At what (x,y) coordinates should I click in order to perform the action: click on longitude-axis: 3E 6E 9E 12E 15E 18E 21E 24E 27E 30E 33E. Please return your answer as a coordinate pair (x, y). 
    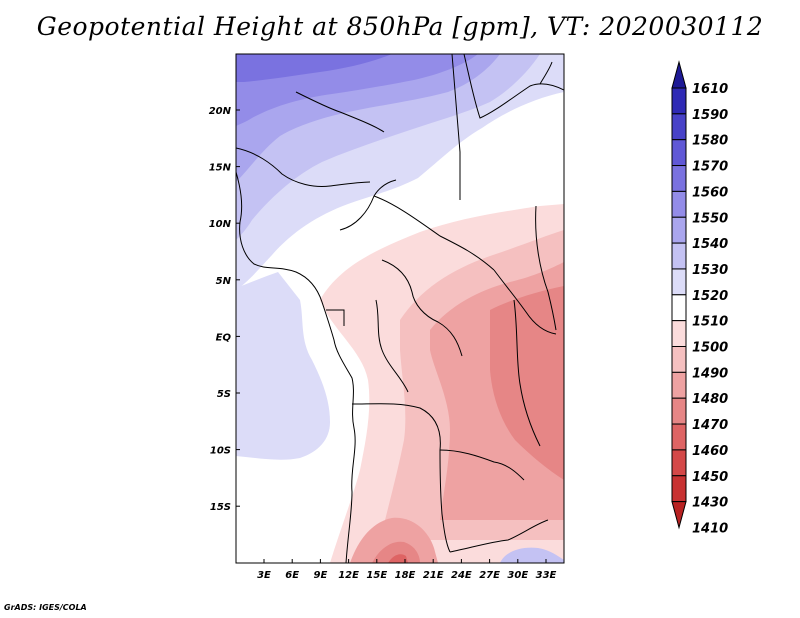
    Looking at the image, I should click on (407, 570).